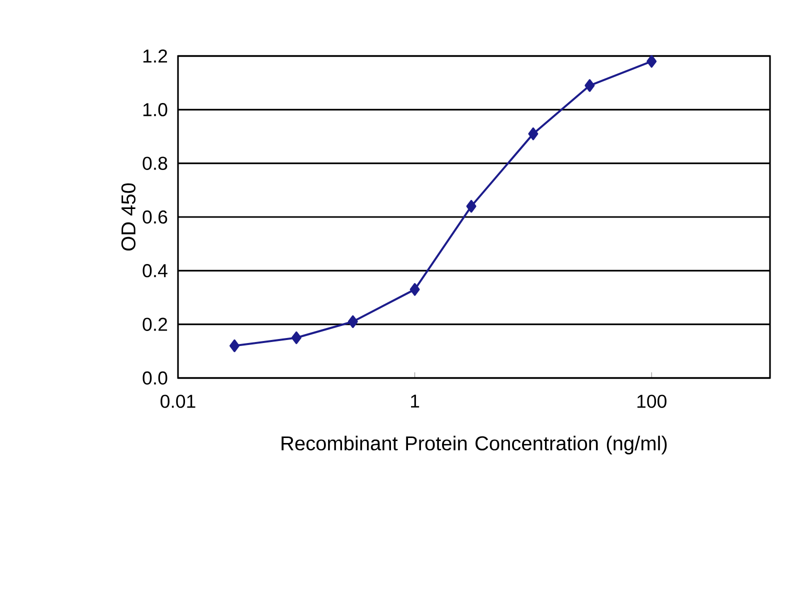  I want to click on y-tick-label: 1.0, so click(155, 109).